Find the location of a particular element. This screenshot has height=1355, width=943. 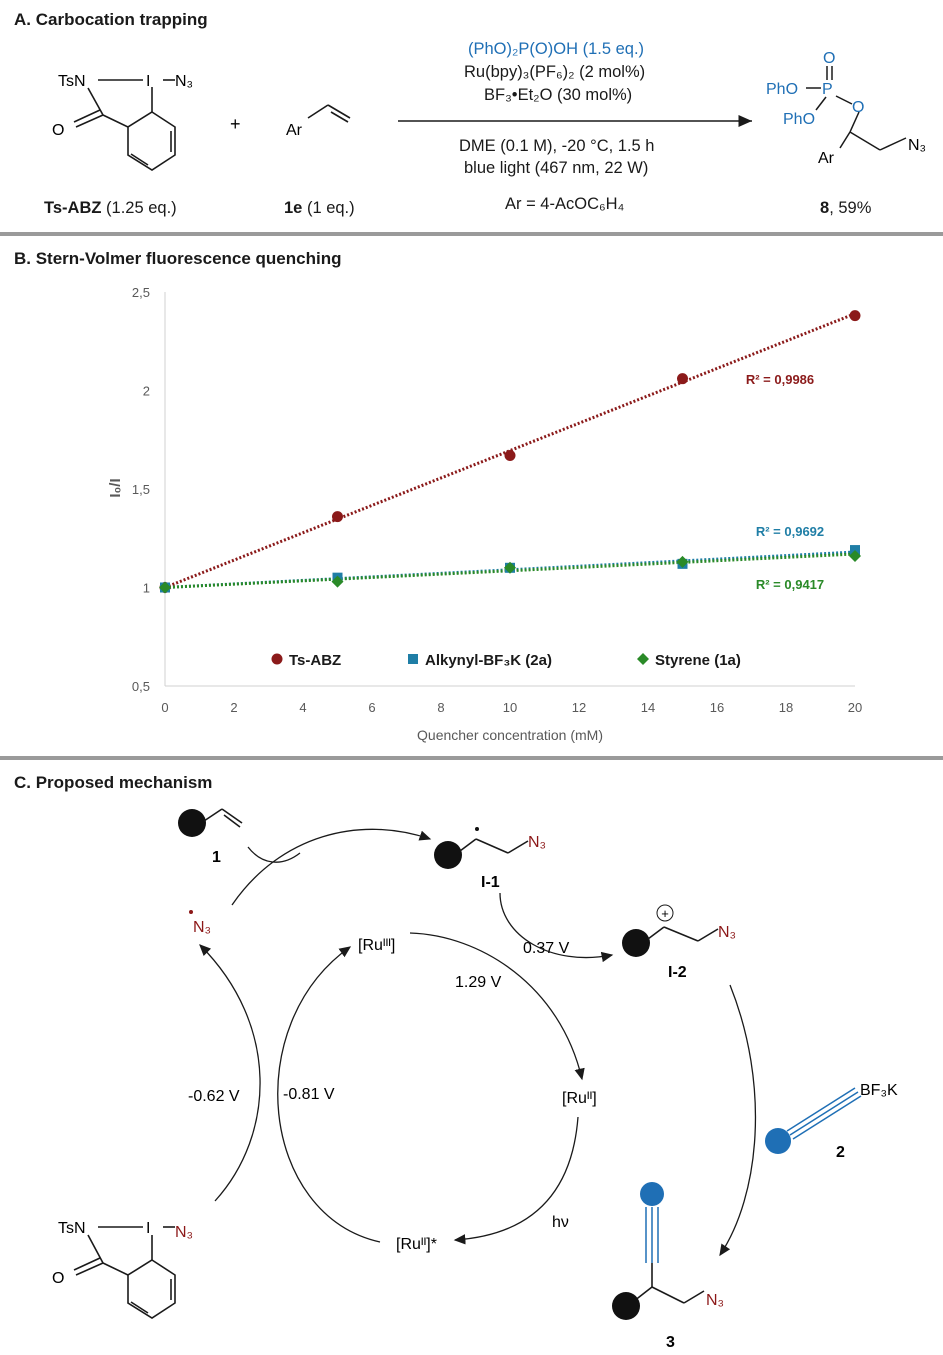

x-tick-label: 0 is located at coordinates (164, 707).